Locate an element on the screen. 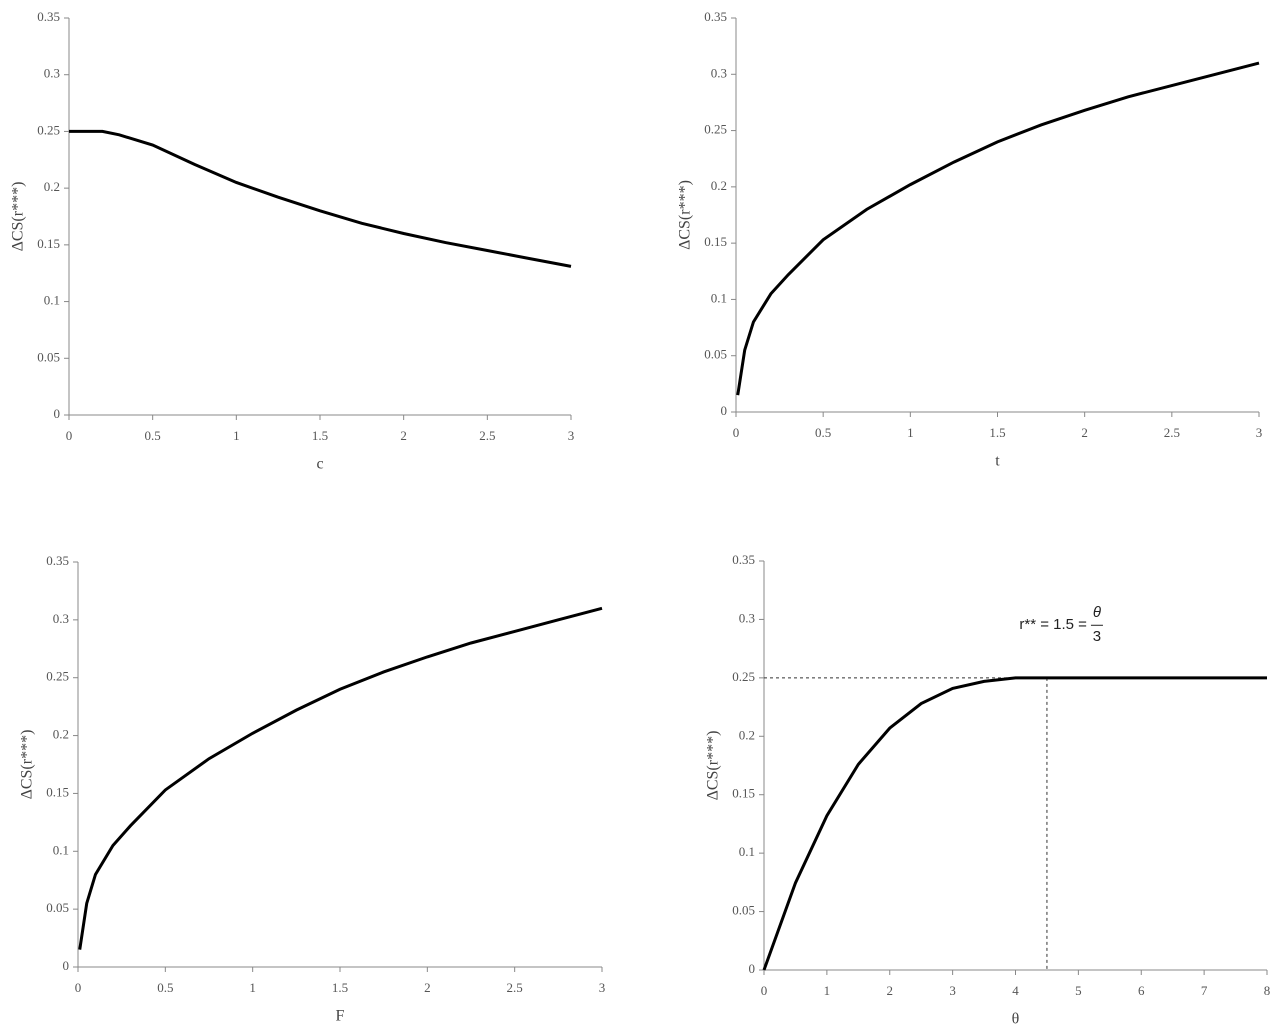 This screenshot has width=1279, height=1032. annotation-numerator: θ is located at coordinates (1097, 612).